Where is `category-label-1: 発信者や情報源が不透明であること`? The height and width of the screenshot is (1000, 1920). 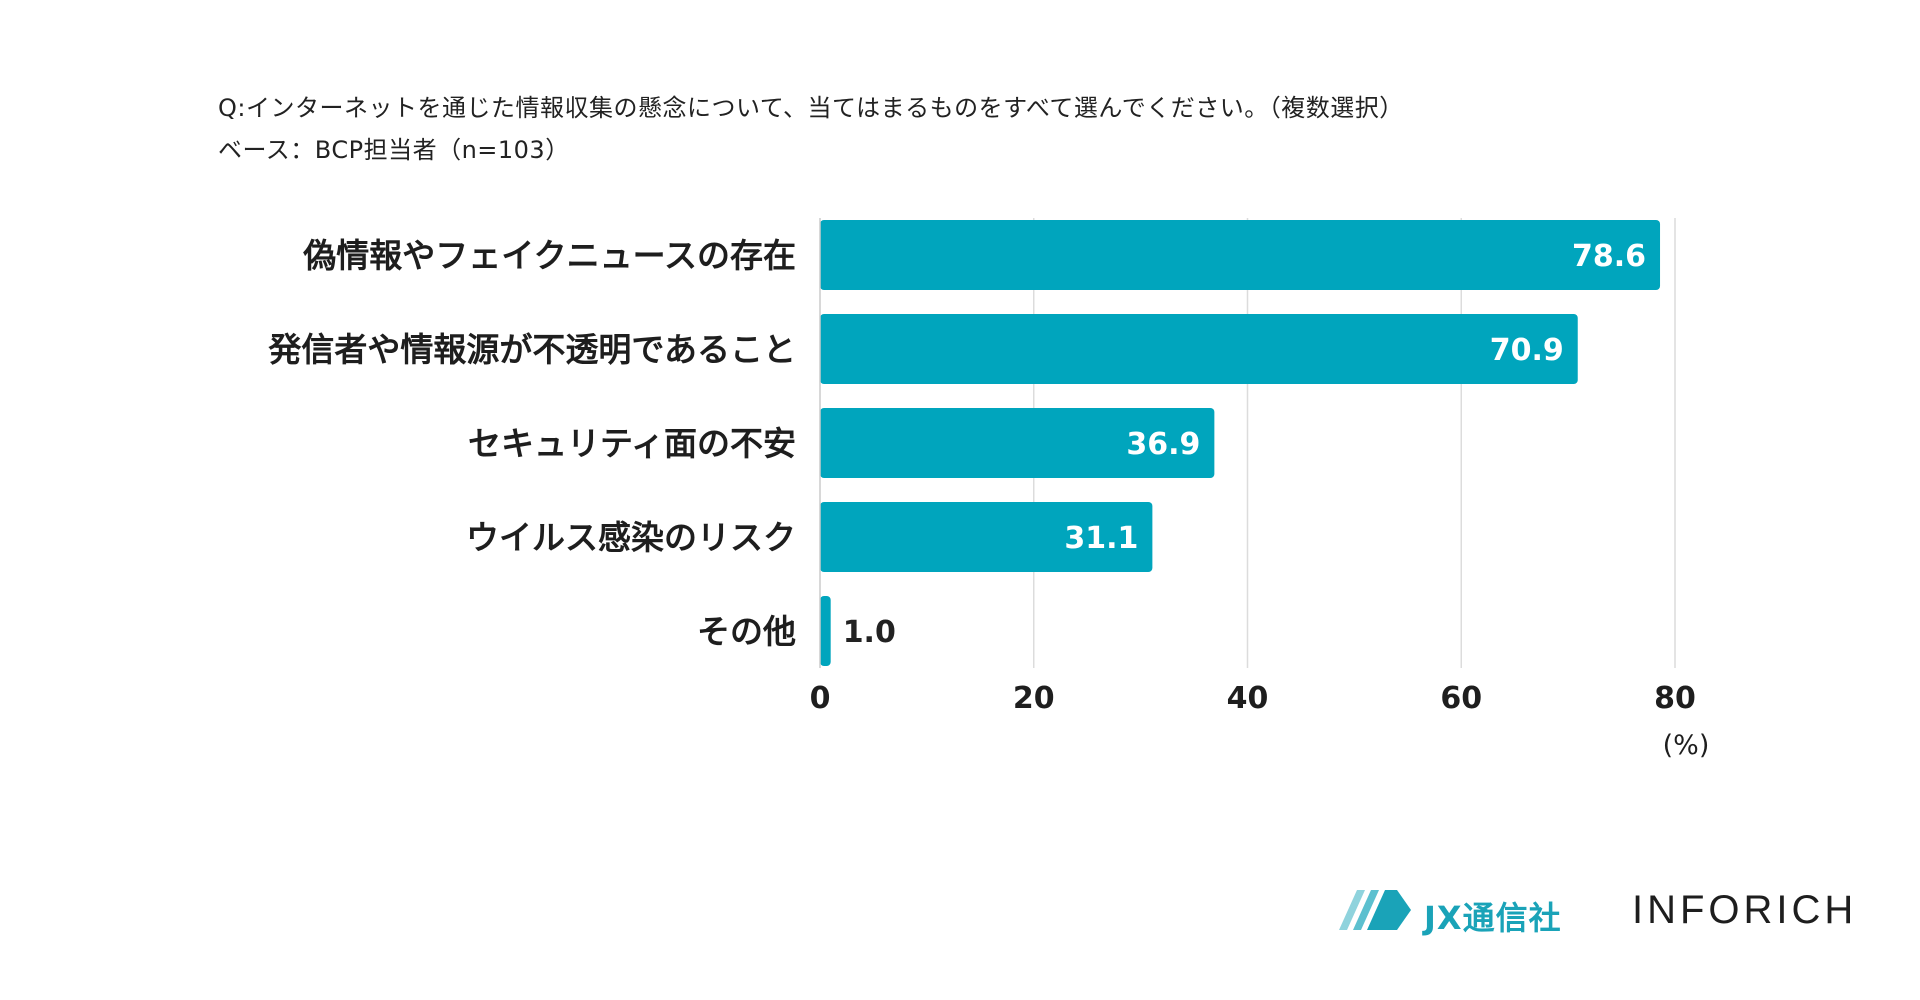 category-label-1: 発信者や情報源が不透明であること is located at coordinates (532, 349).